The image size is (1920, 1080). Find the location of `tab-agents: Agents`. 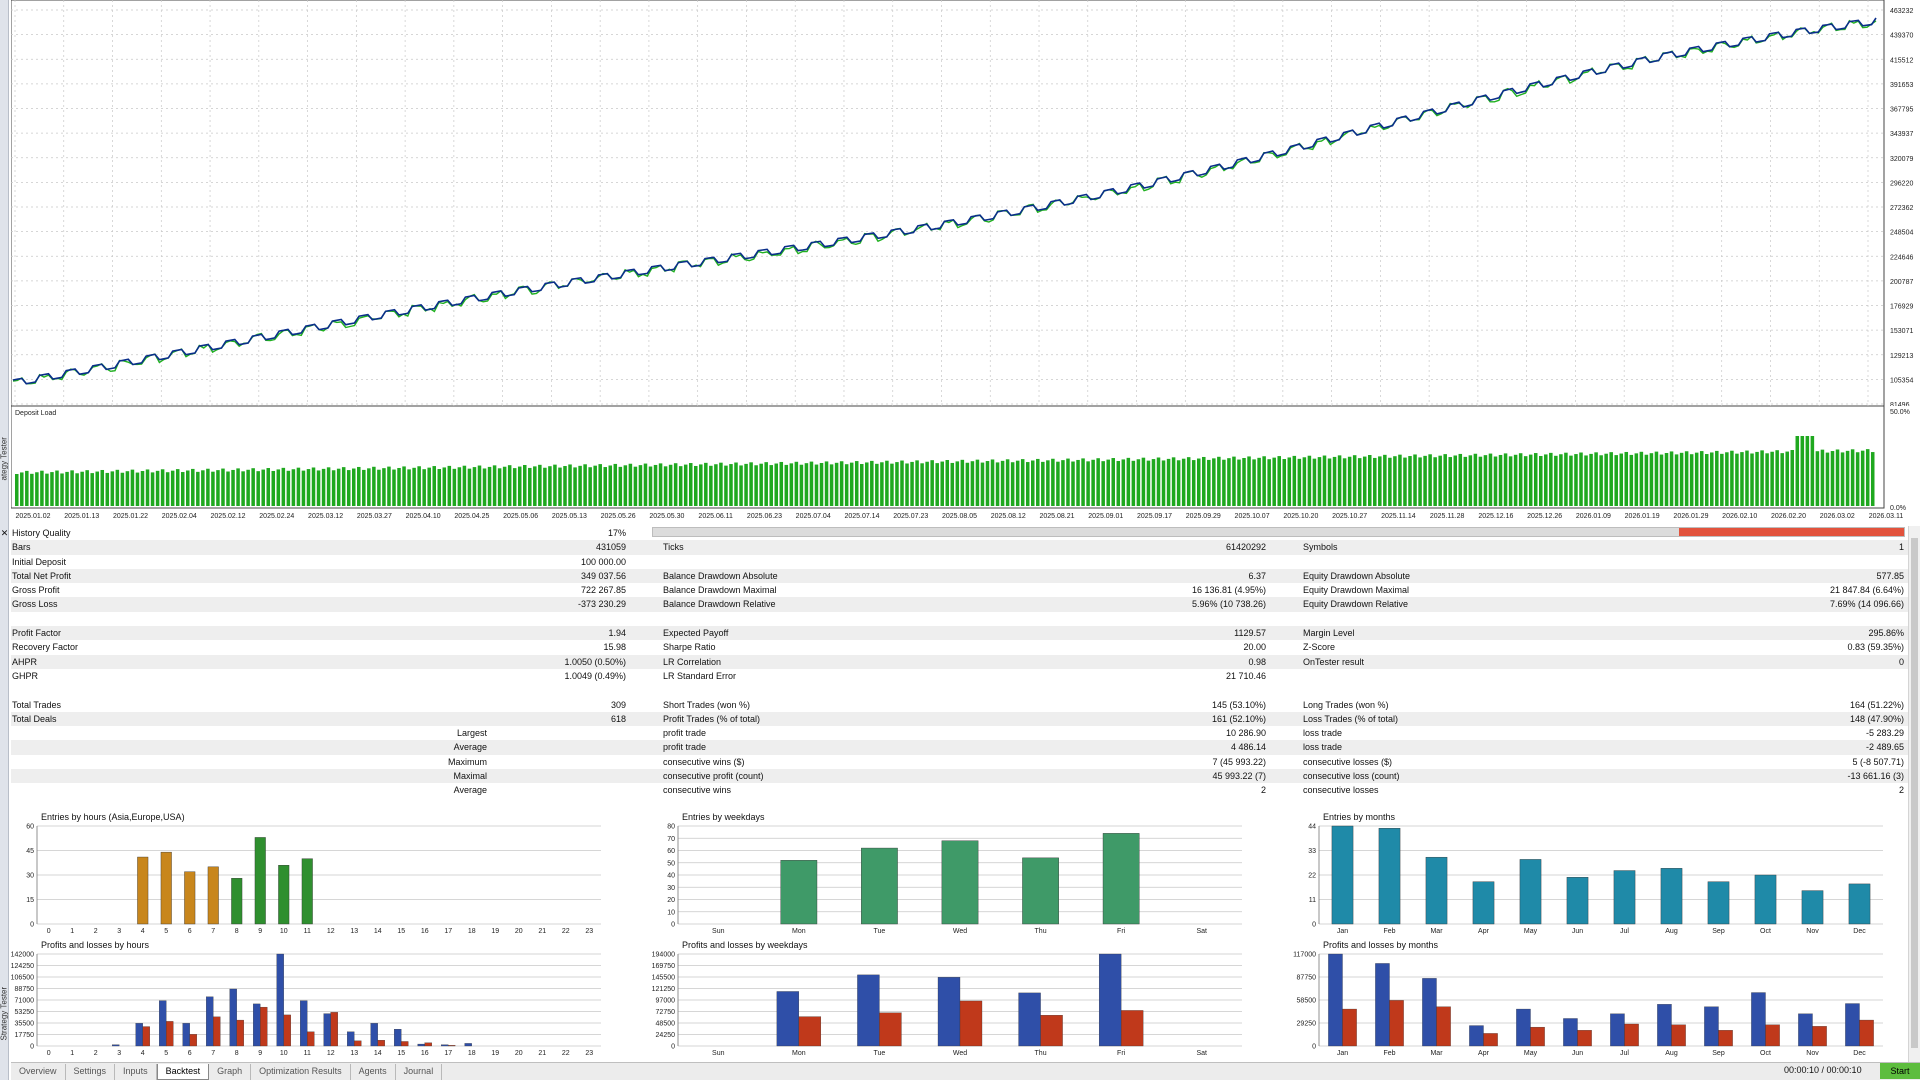

tab-agents: Agents is located at coordinates (373, 1071).